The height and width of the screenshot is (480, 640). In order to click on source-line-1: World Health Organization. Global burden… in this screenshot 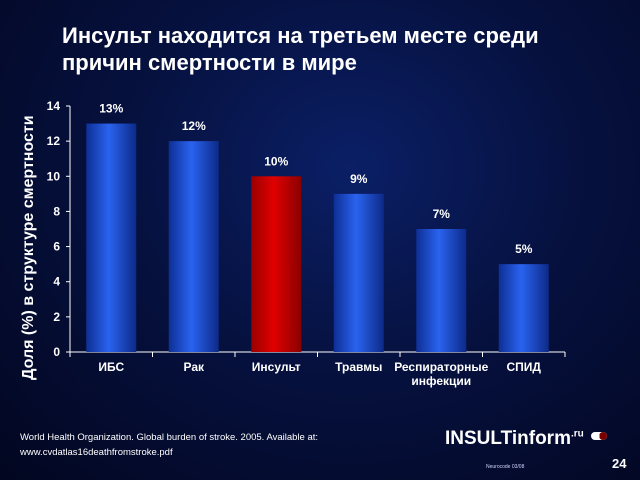, I will do `click(169, 437)`.